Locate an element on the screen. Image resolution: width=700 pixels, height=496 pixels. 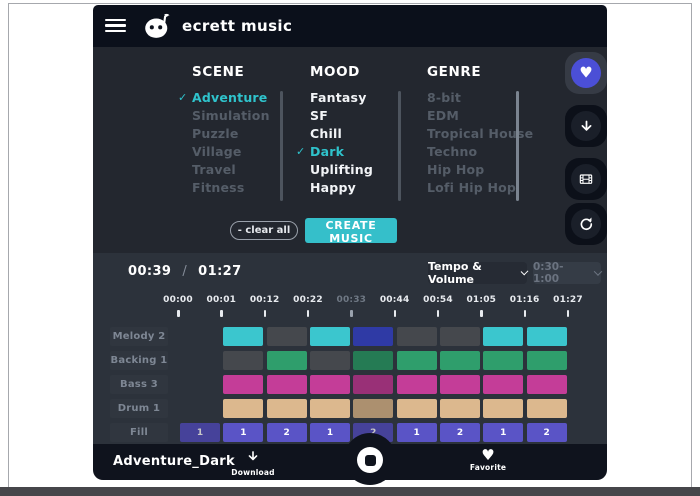
track-label-drum-1: Drum 1 is located at coordinates (139, 408).